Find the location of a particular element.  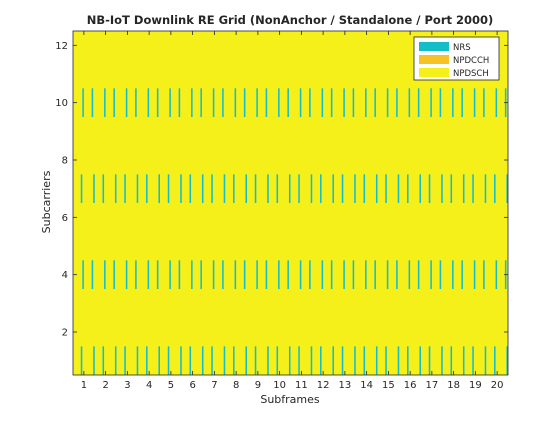

y-tick-label: 12 is located at coordinates (61, 46).